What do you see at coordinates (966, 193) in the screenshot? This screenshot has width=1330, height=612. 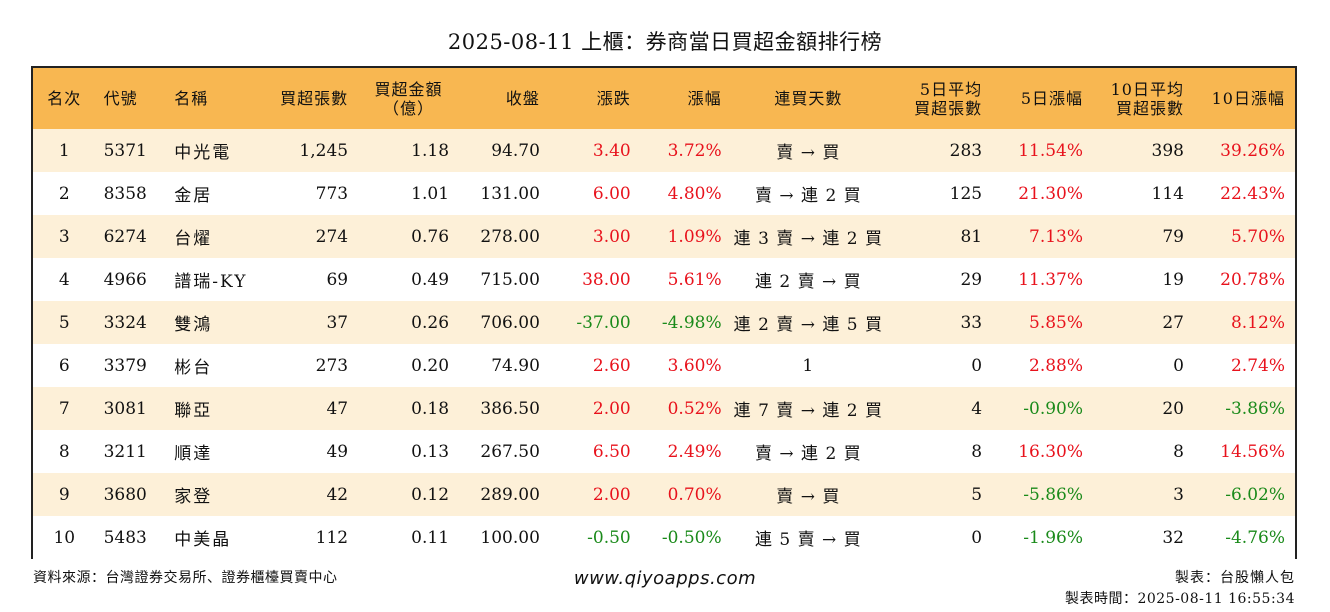 I see `cell-5d-avg-lots: 125` at bounding box center [966, 193].